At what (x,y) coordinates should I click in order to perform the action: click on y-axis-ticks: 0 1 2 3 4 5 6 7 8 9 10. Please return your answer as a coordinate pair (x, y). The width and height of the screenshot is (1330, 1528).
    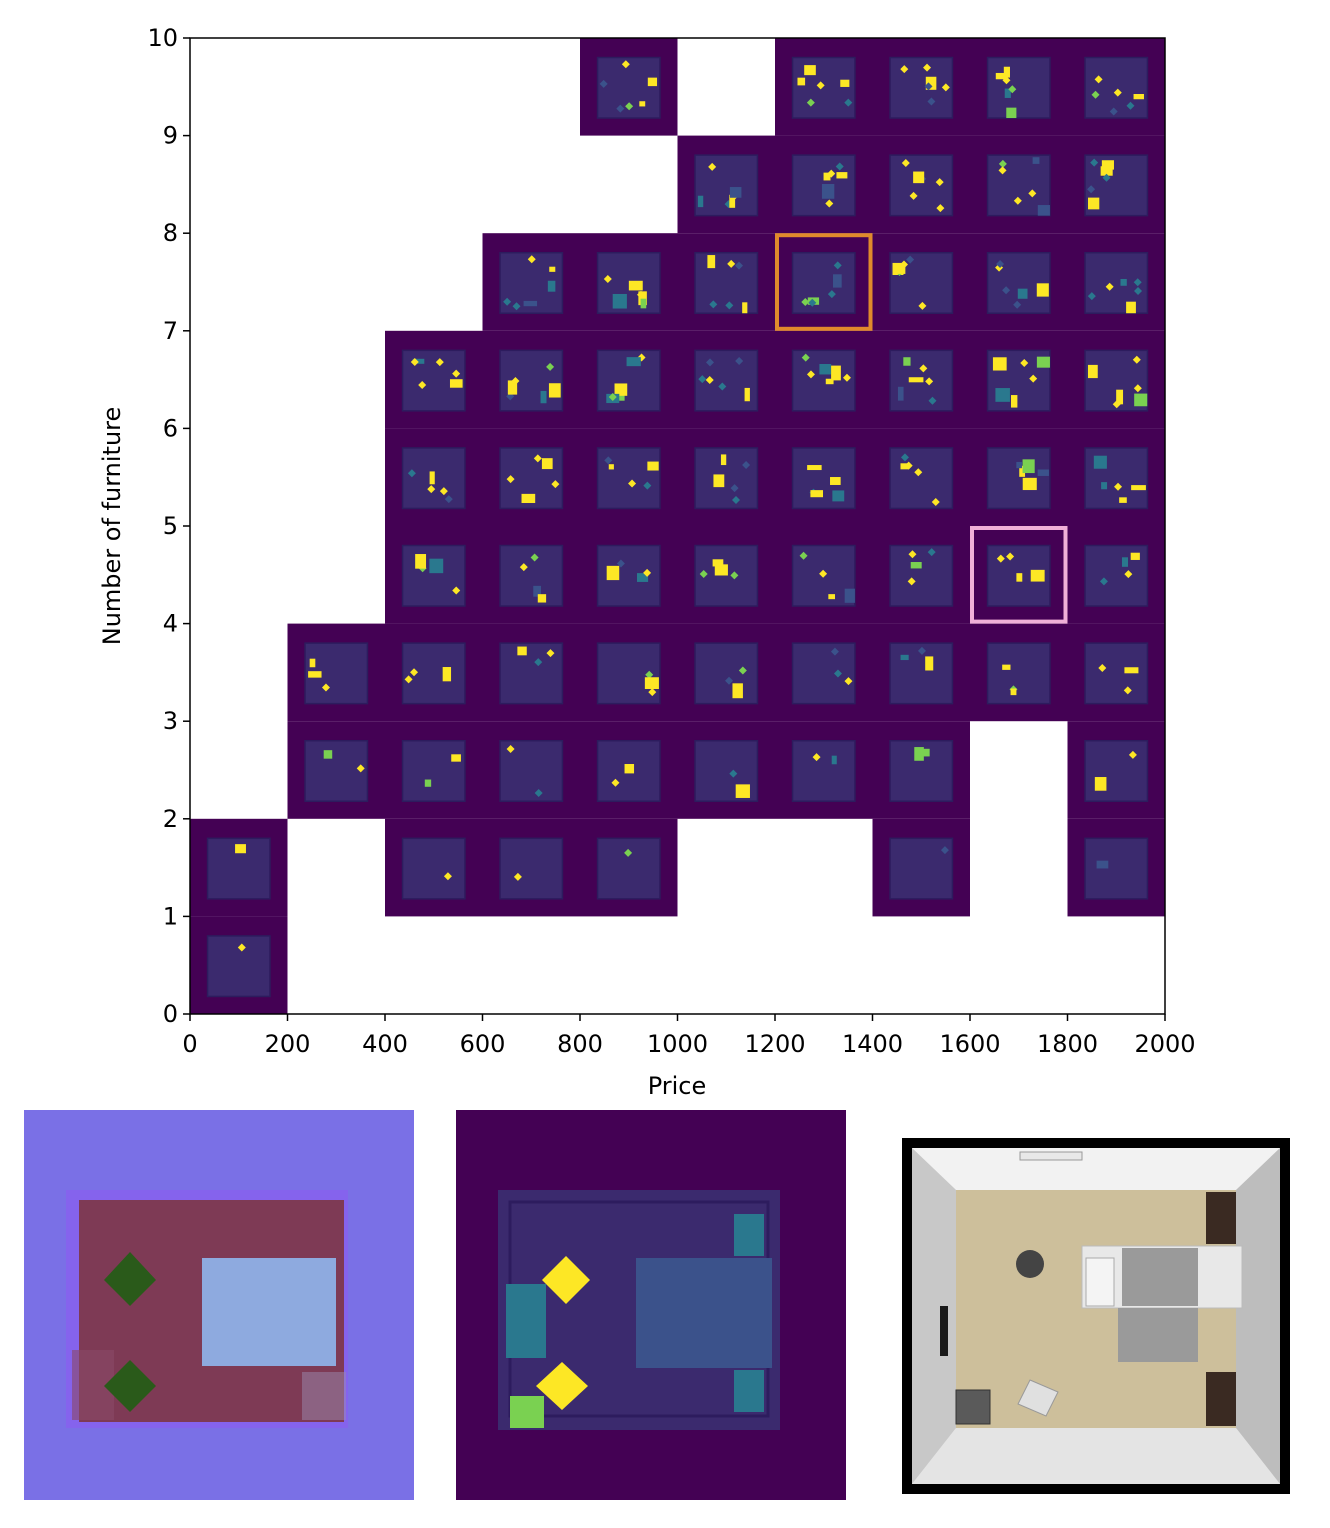
    Looking at the image, I should click on (168, 526).